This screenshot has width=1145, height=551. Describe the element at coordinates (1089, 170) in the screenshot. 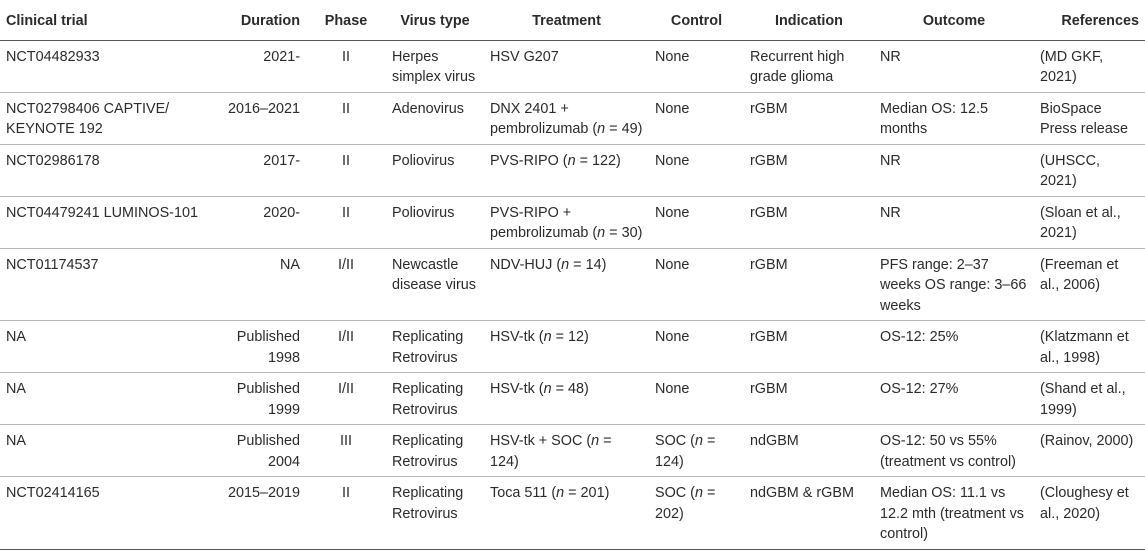

I see `cell-references: (UHSCC, 2021)` at that location.